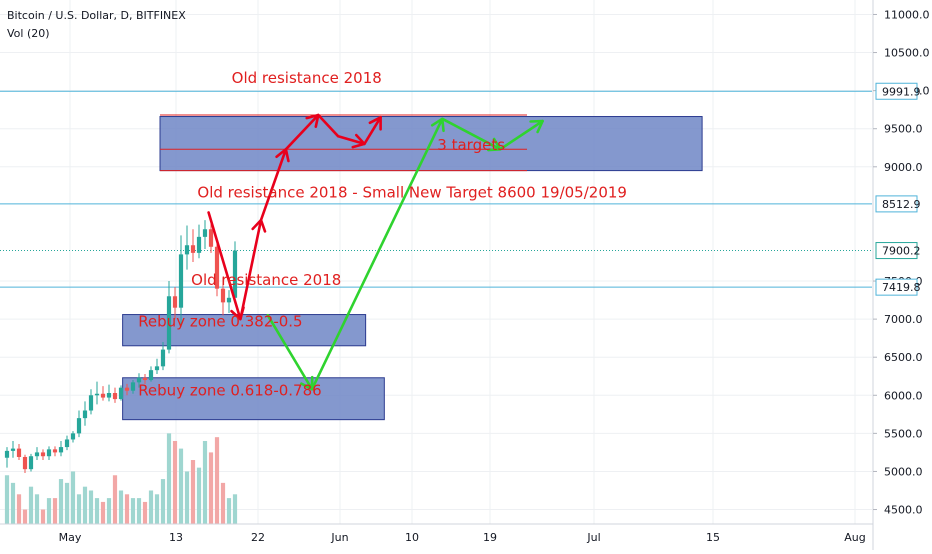  I want to click on time-axis-label: Jul, so click(593, 537).